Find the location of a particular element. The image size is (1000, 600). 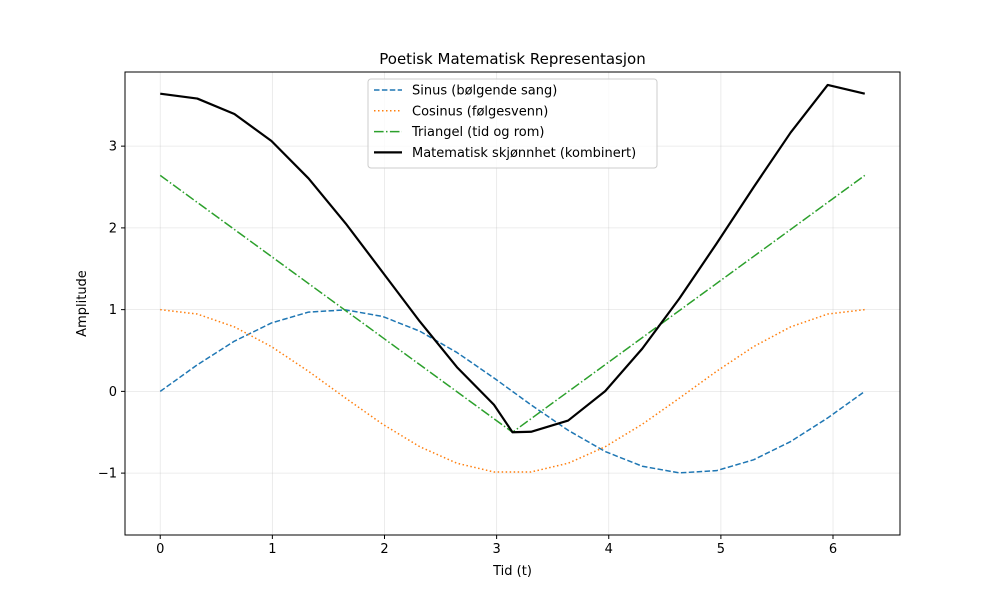

x-tick-label: 3 is located at coordinates (496, 549).